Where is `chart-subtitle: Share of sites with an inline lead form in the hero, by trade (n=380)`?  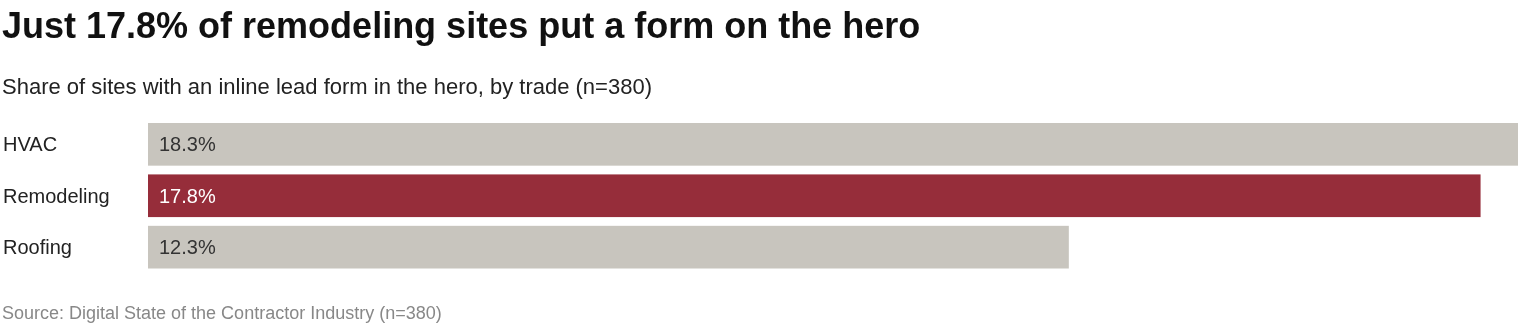
chart-subtitle: Share of sites with an inline lead form in the hero, by trade (n=380) is located at coordinates (327, 86).